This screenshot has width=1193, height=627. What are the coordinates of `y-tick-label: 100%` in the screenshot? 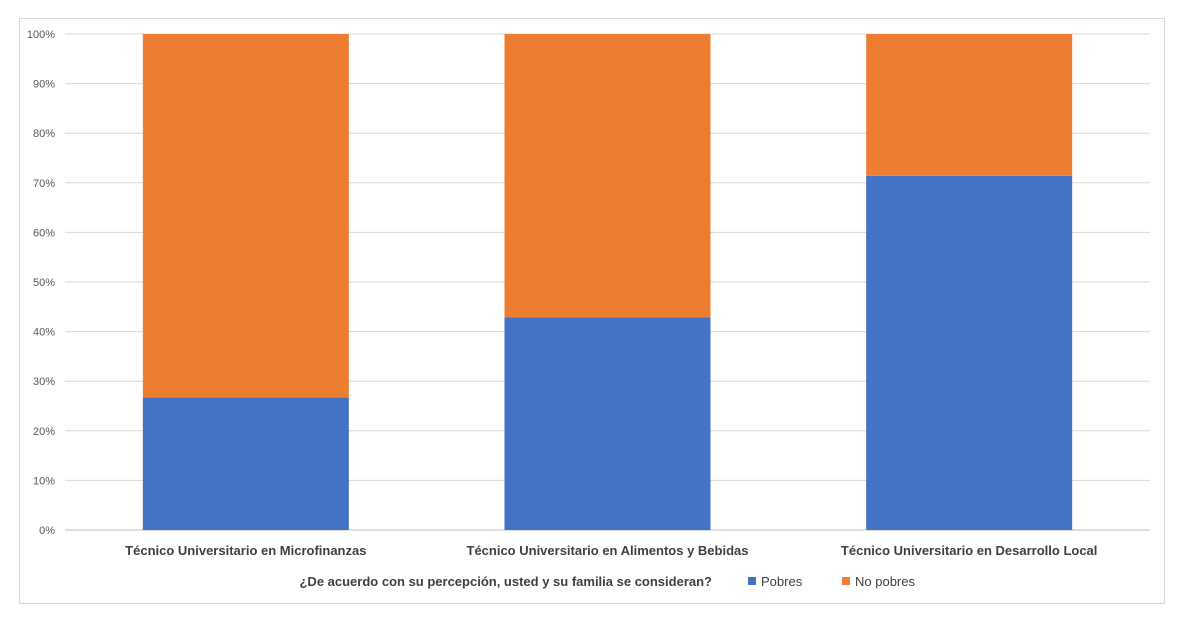 It's located at (41, 35).